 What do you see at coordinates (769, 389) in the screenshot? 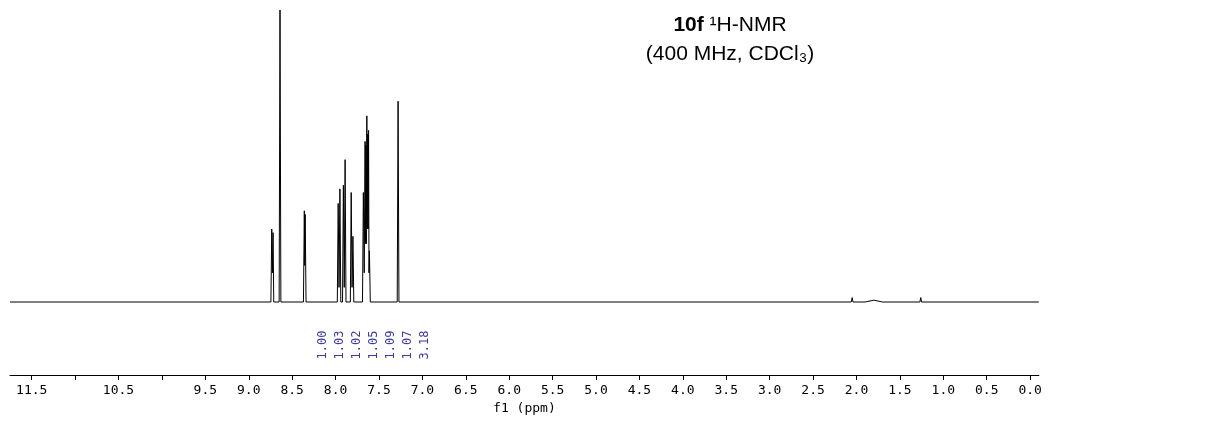
I see `x-tick-label: 3.0` at bounding box center [769, 389].